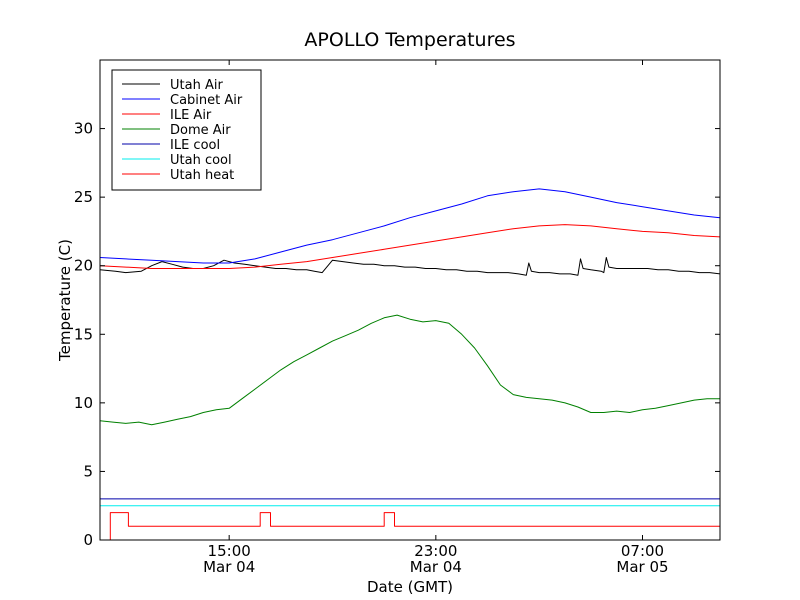  I want to click on legend-label: Utah heat, so click(202, 175).